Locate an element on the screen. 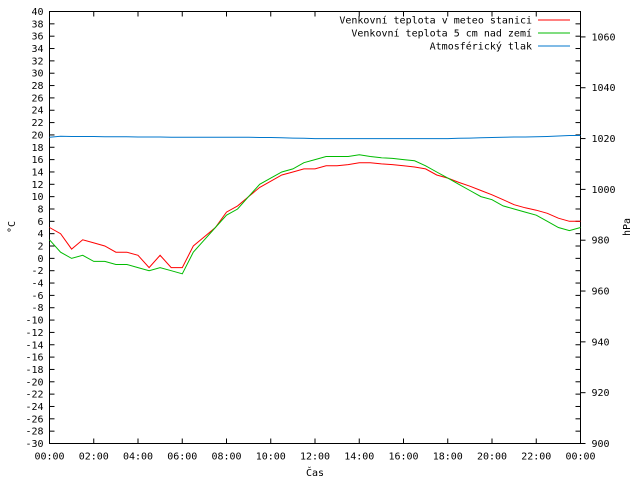 This screenshot has width=640, height=480. y-tick-label: -26 is located at coordinates (34, 419).